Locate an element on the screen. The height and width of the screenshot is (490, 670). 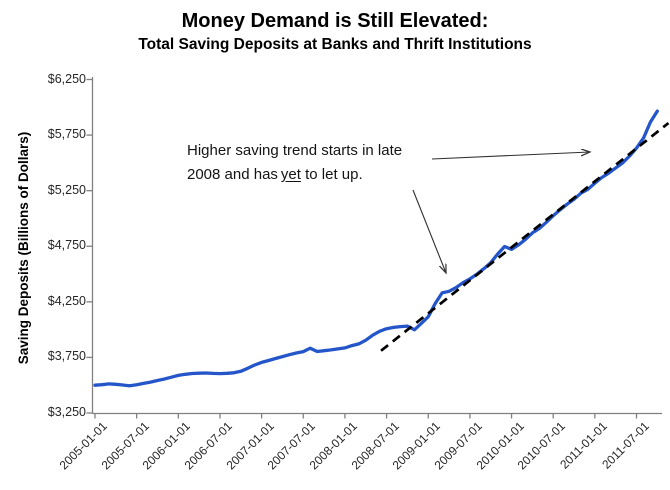
y-tick-label: $6,250 is located at coordinates (66, 78).